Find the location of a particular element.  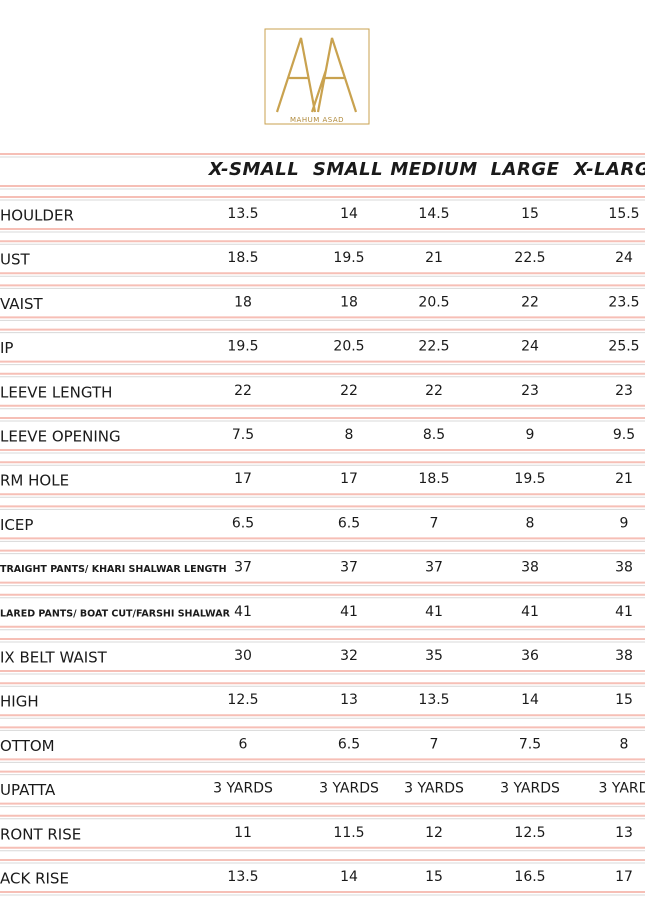

column-header: X-SMALL is located at coordinates (253, 169).